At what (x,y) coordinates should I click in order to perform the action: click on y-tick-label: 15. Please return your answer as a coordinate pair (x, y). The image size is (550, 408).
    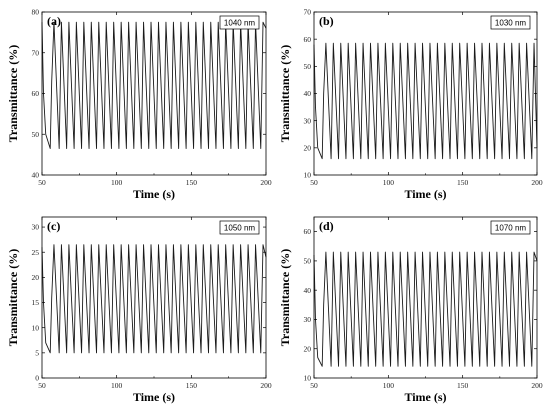
    Looking at the image, I should click on (36, 302).